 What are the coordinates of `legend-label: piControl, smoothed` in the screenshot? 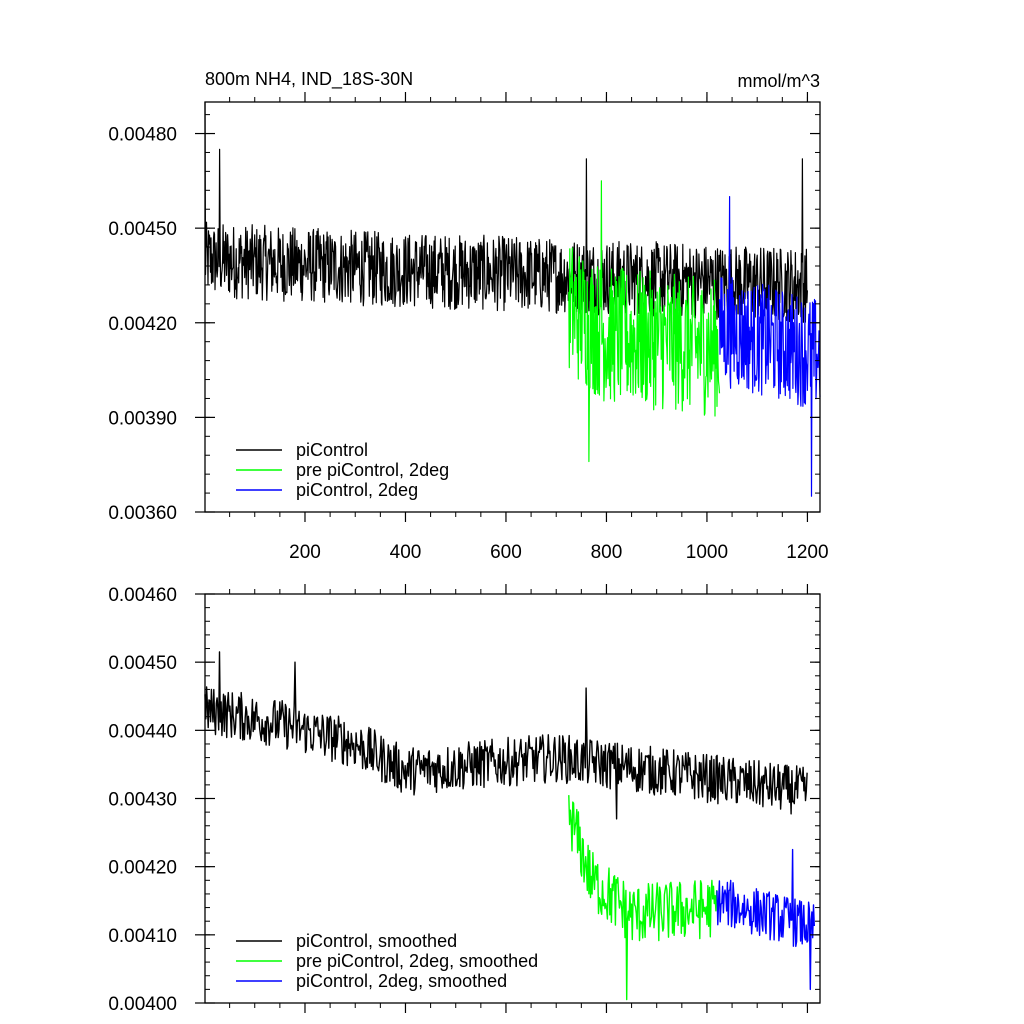 It's located at (376, 941).